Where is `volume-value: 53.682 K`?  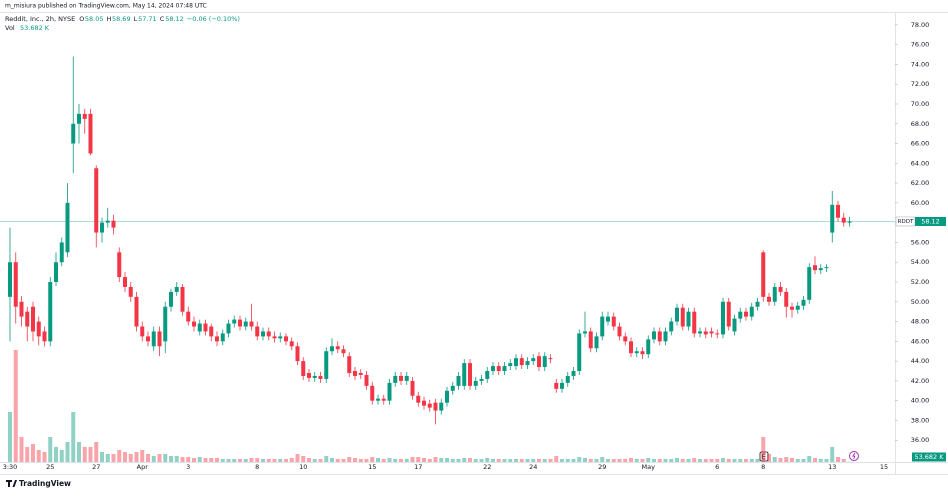 volume-value: 53.682 K is located at coordinates (35, 28).